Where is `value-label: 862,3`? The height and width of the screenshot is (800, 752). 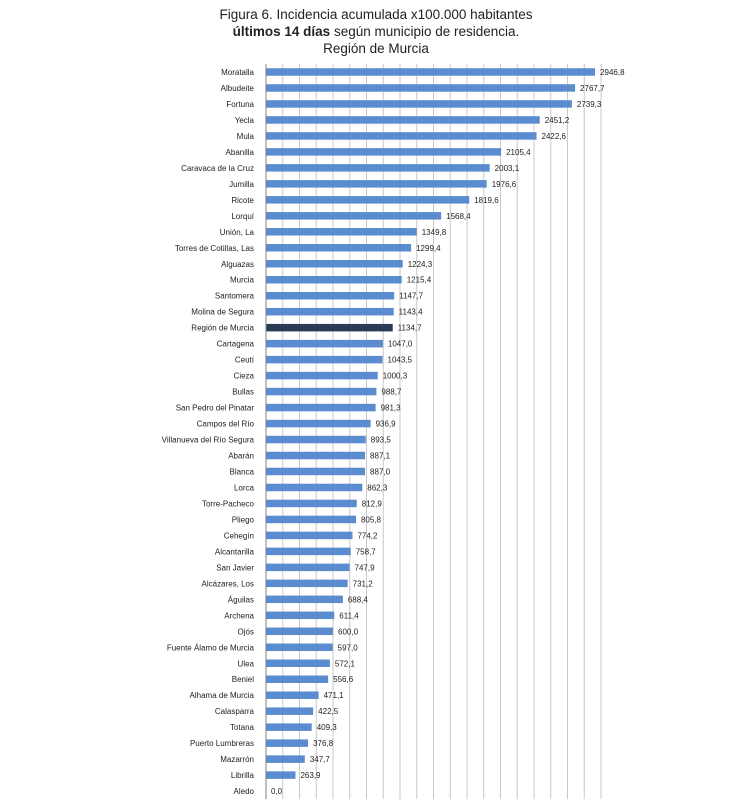 value-label: 862,3 is located at coordinates (377, 487).